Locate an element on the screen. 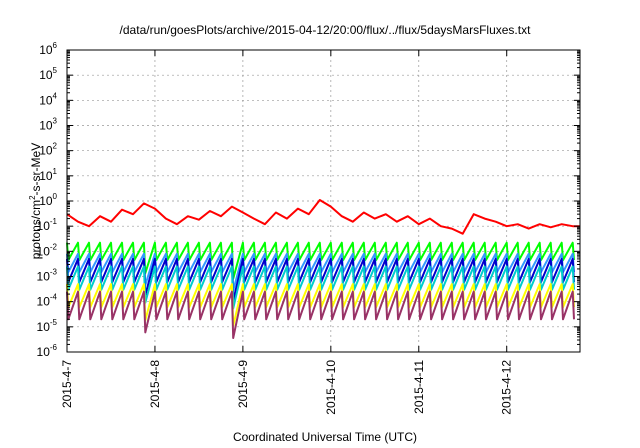  y-tick-label: 10⁰ is located at coordinates (48, 200).